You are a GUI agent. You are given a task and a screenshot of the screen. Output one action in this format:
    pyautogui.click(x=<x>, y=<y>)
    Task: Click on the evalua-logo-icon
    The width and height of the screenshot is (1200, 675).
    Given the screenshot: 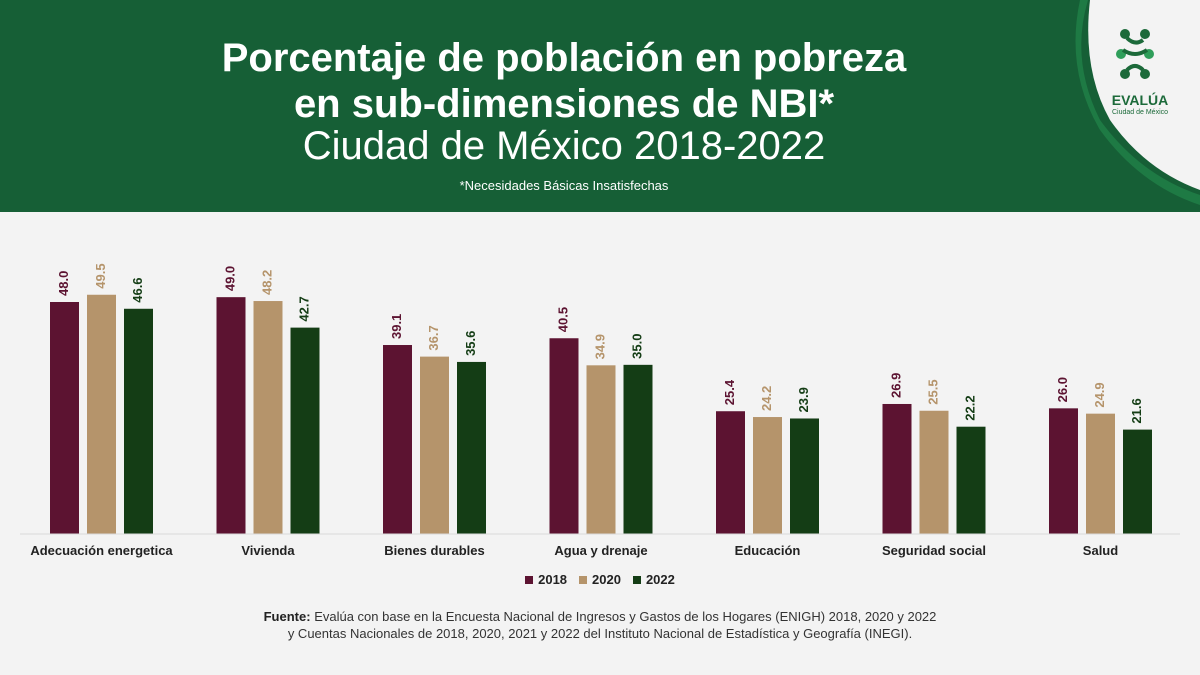 What is the action you would take?
    pyautogui.click(x=1135, y=54)
    